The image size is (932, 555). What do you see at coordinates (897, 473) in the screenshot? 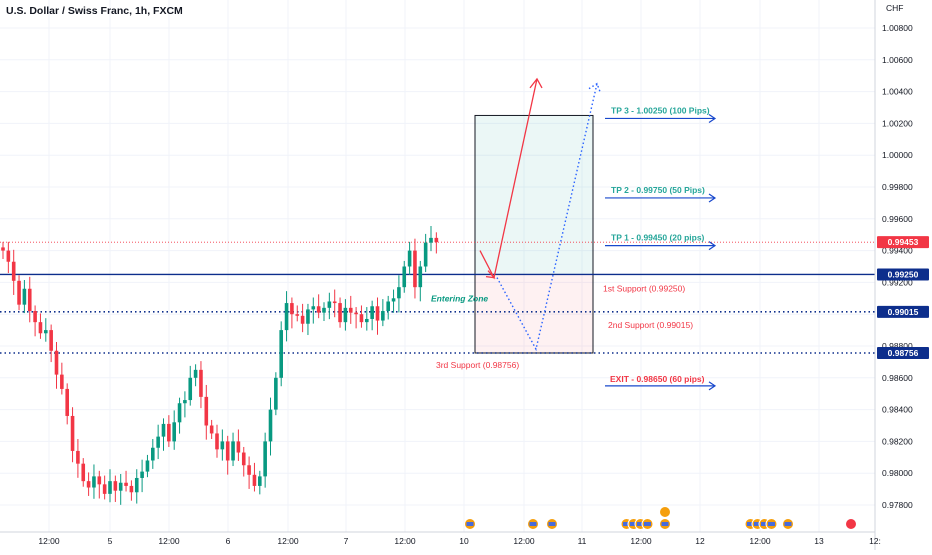
I see `y-tick-label: 0.98000` at bounding box center [897, 473].